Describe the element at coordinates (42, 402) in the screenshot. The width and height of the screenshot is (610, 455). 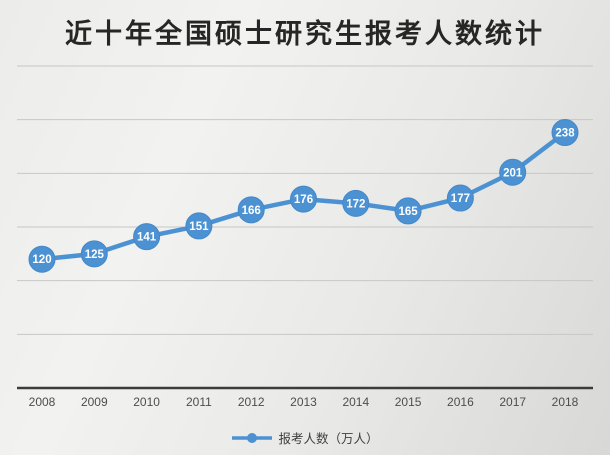
I see `x-tick-label: 2008` at that location.